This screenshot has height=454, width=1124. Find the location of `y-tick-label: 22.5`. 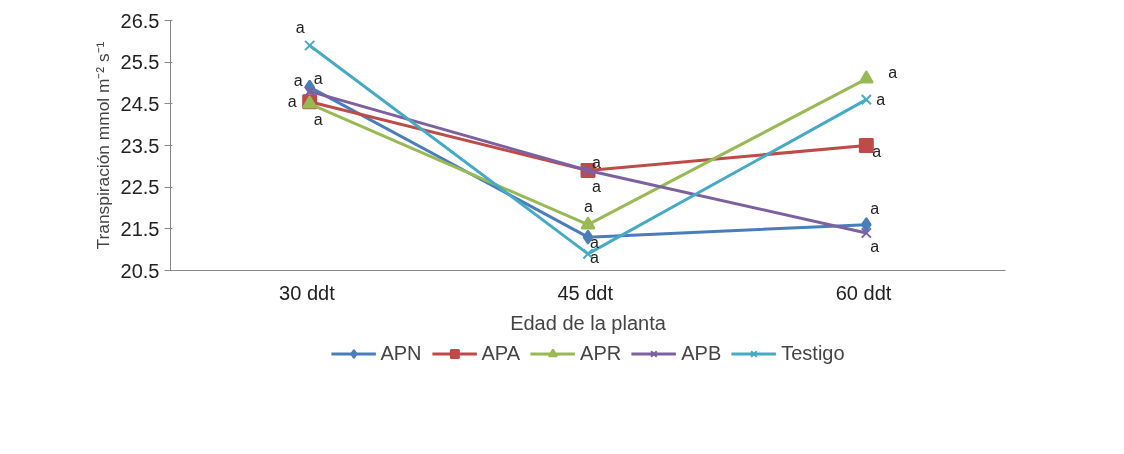

y-tick-label: 22.5 is located at coordinates (140, 187).